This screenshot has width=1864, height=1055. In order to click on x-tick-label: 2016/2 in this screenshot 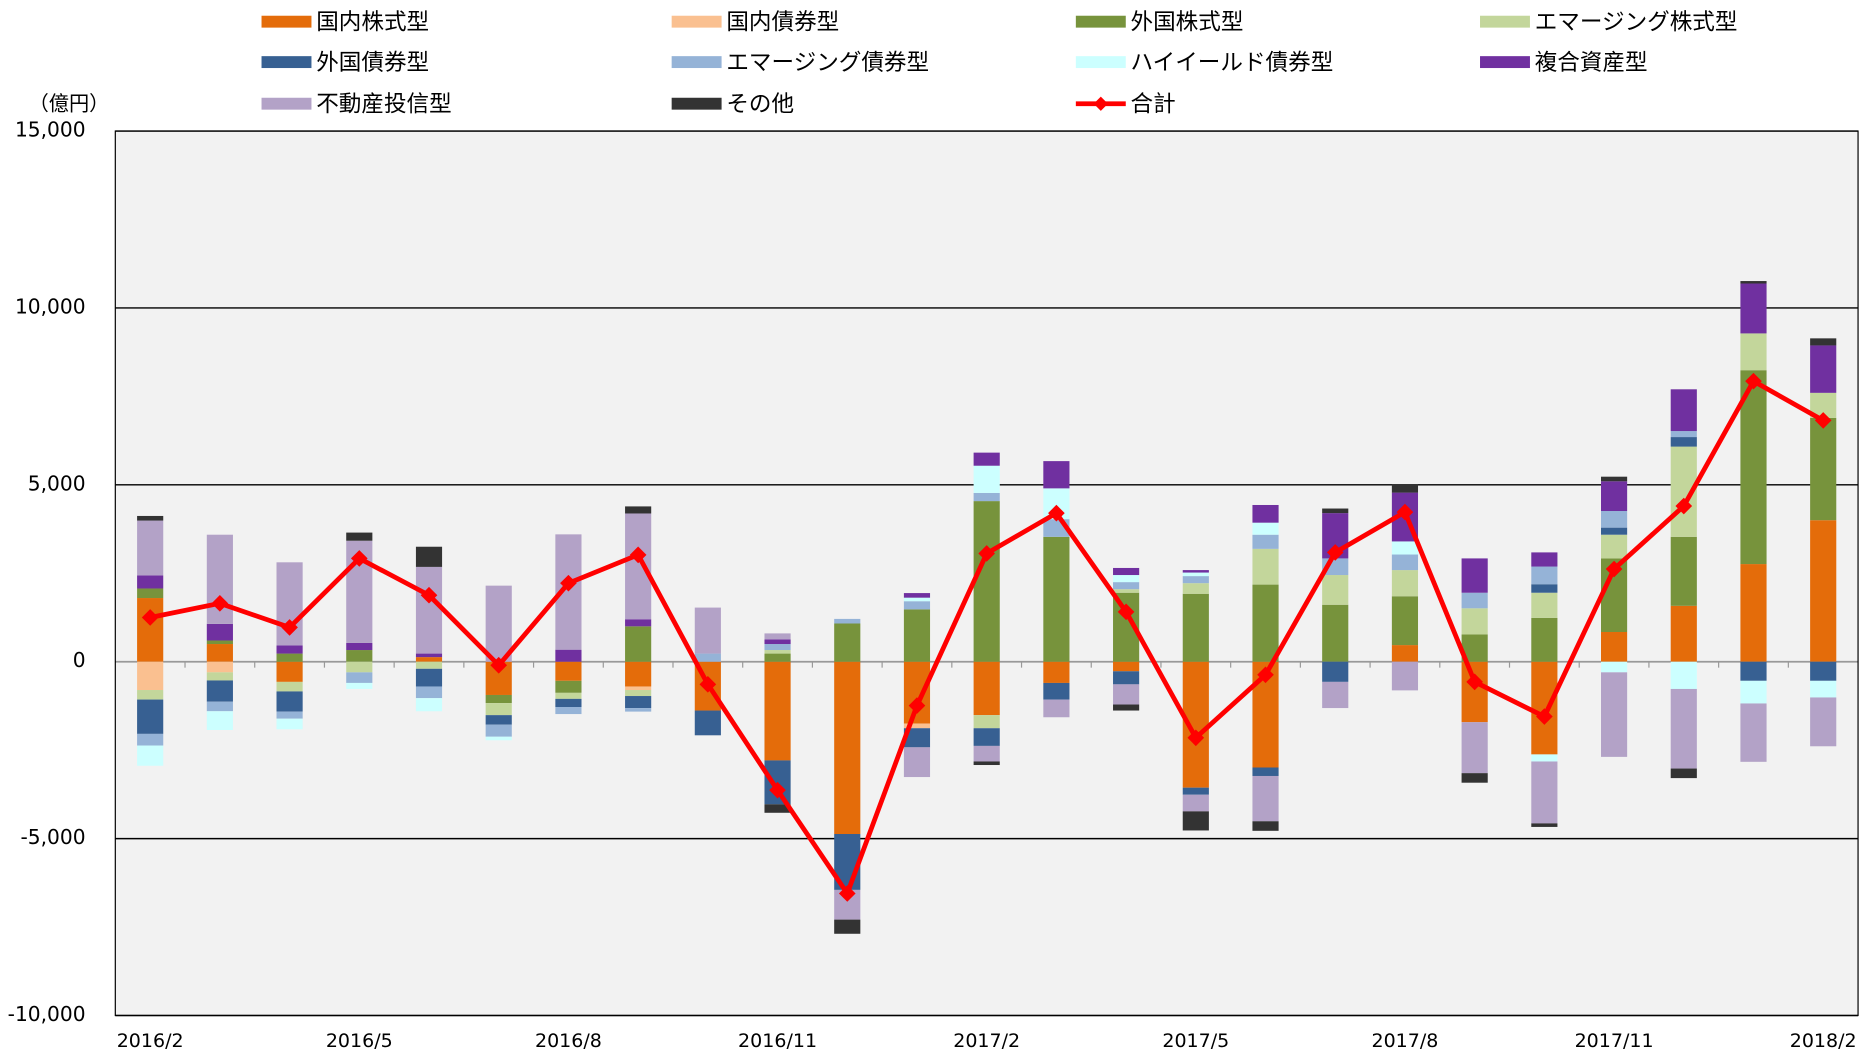, I will do `click(150, 1041)`.